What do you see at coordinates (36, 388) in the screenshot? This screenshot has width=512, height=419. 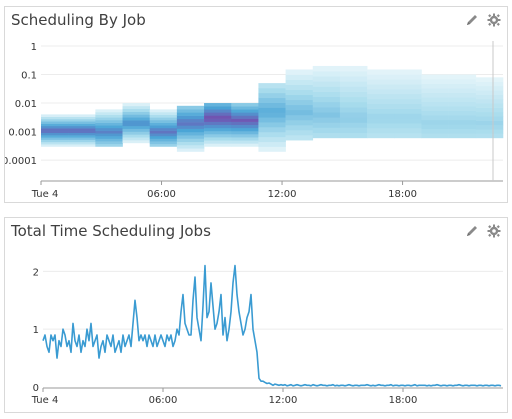 I see `y-tick-label: 0` at bounding box center [36, 388].